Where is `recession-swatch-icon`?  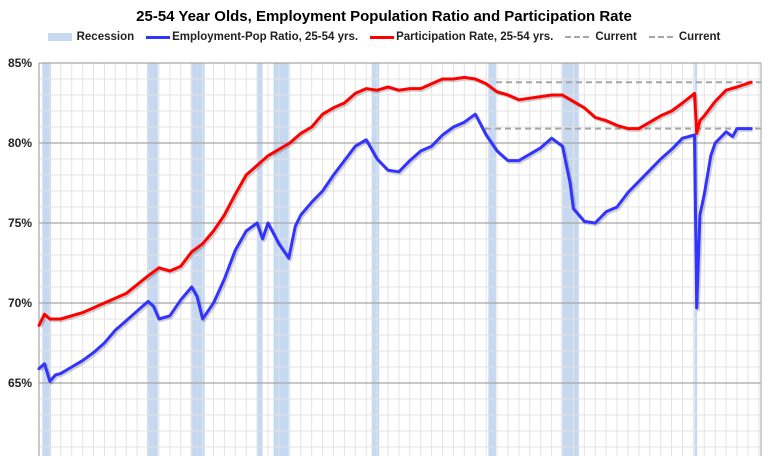 recession-swatch-icon is located at coordinates (59, 37).